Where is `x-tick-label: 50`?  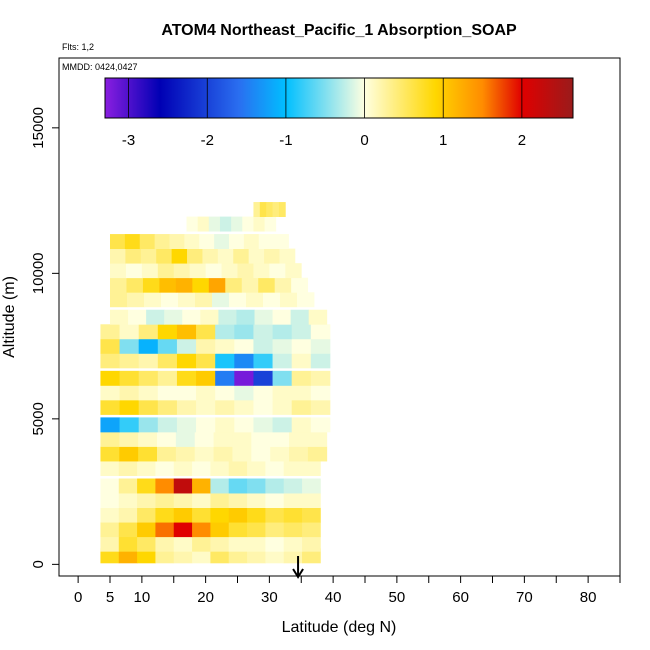 x-tick-label: 50 is located at coordinates (397, 597).